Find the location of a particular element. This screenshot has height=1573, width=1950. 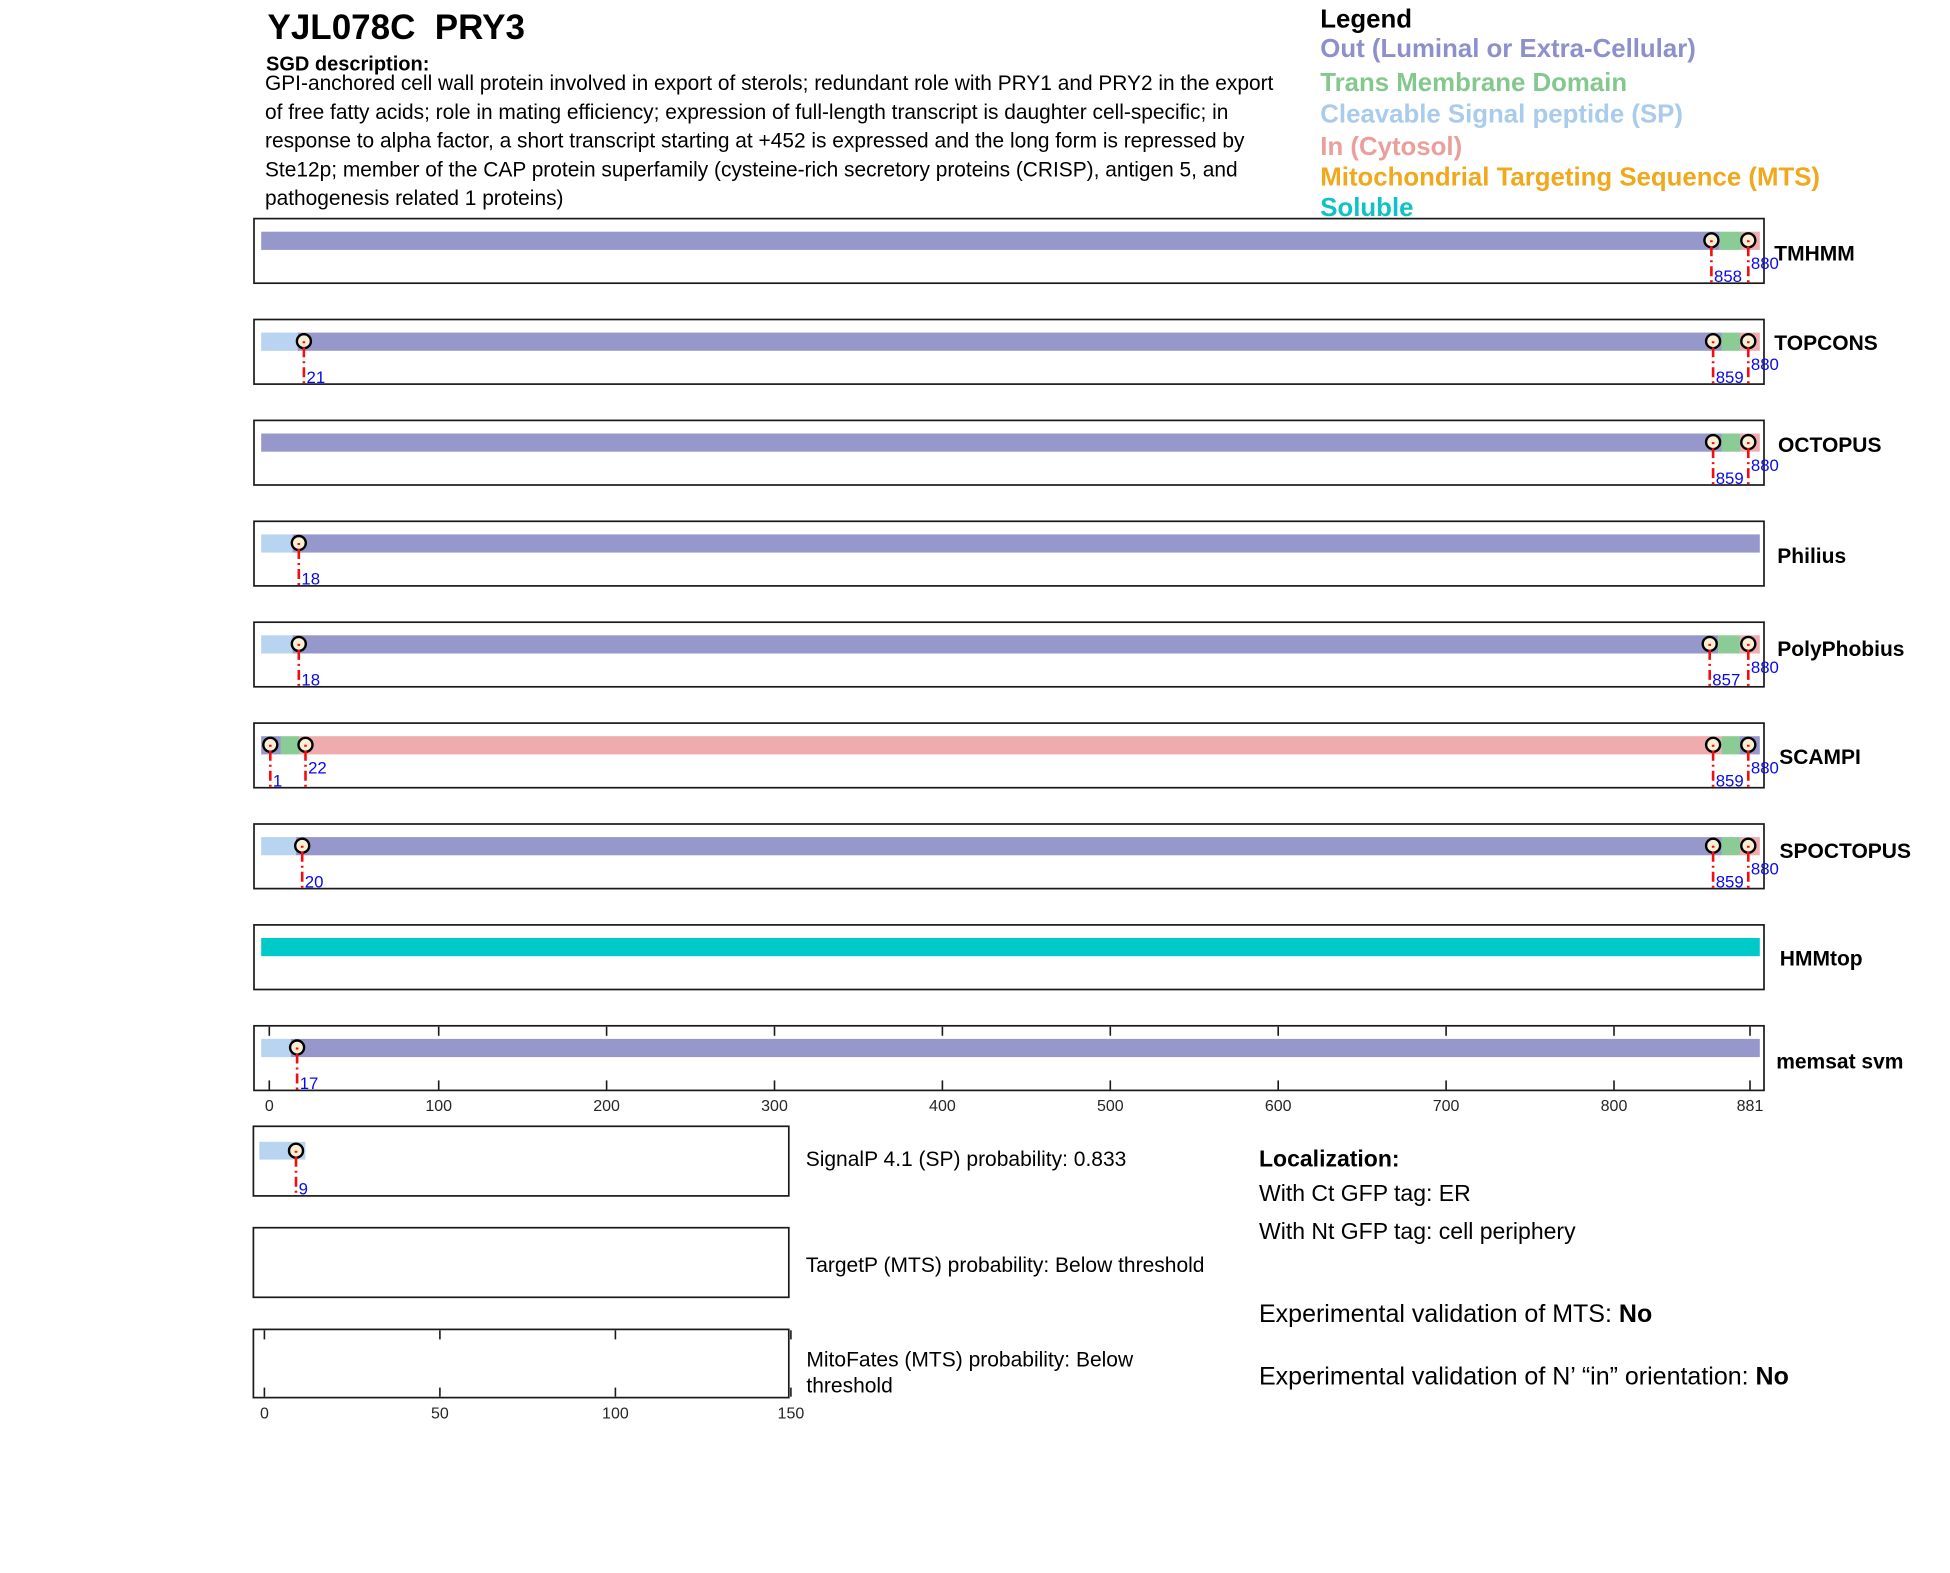

svg-text: 17 is located at coordinates (309, 1083).